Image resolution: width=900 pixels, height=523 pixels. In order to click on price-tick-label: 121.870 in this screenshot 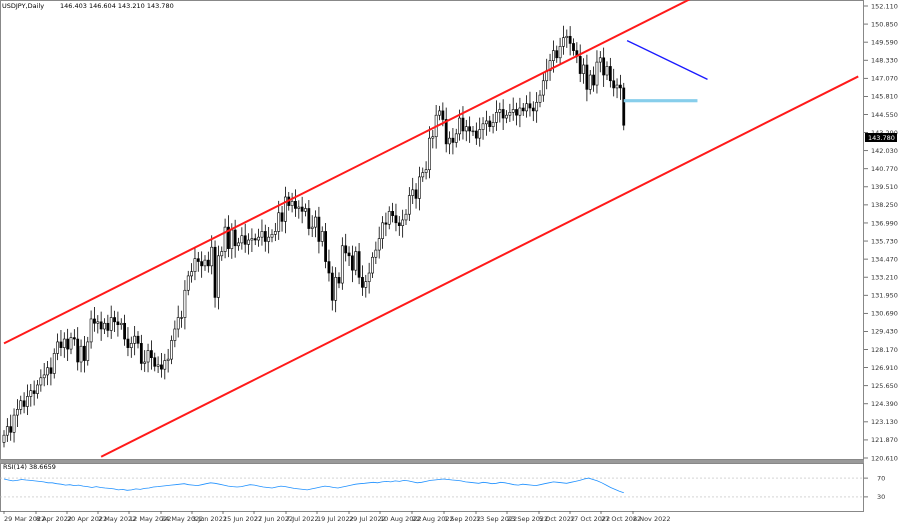, I will do `click(884, 440)`.